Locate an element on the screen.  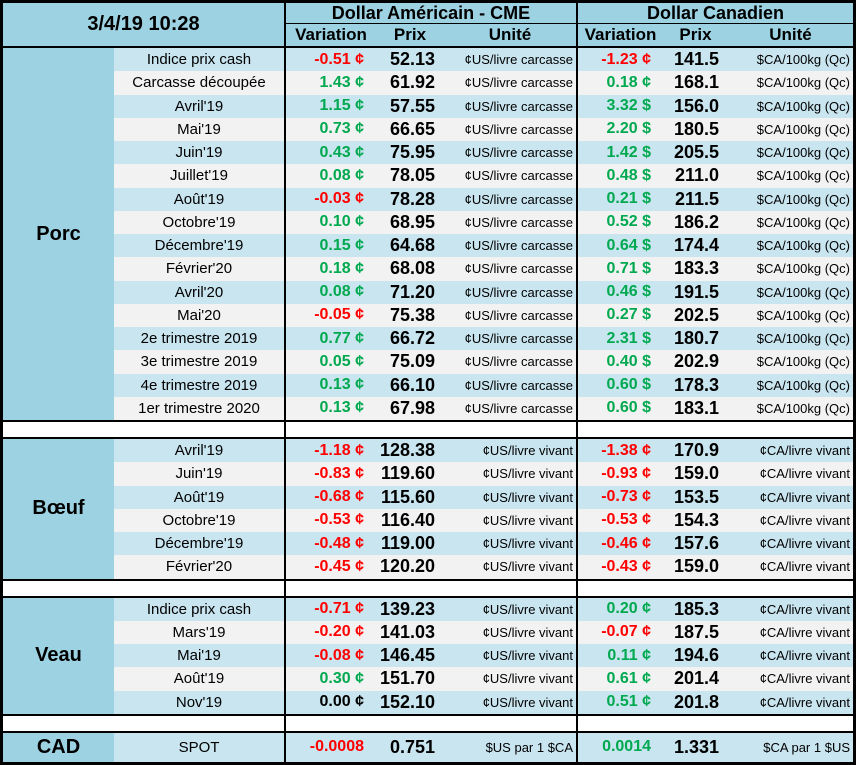
ca-price: 153.5 is located at coordinates (695, 497).